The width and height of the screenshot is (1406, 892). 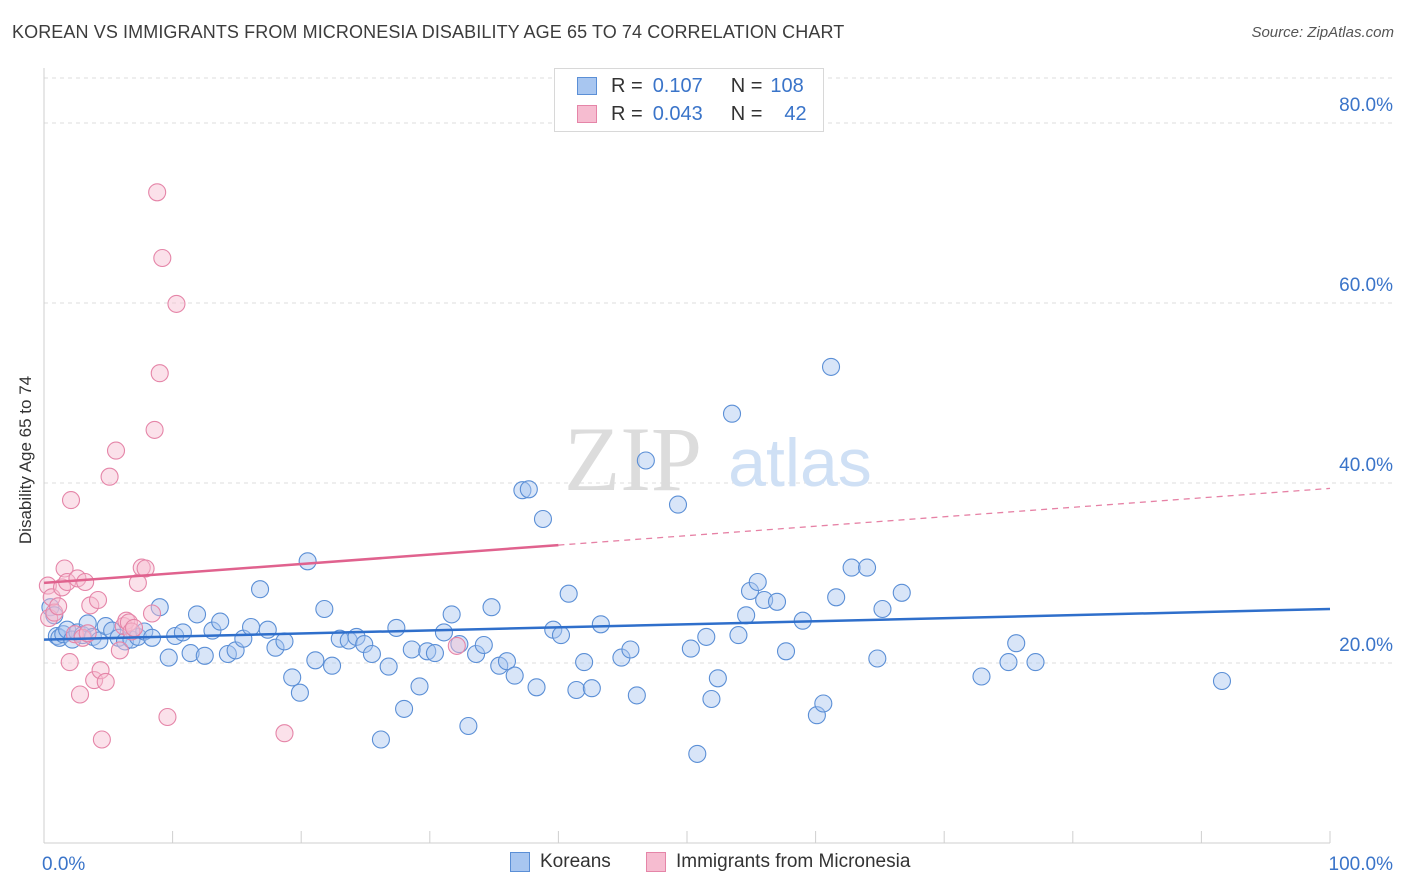 I want to click on legend-n-value: 108, so click(x=787, y=85).